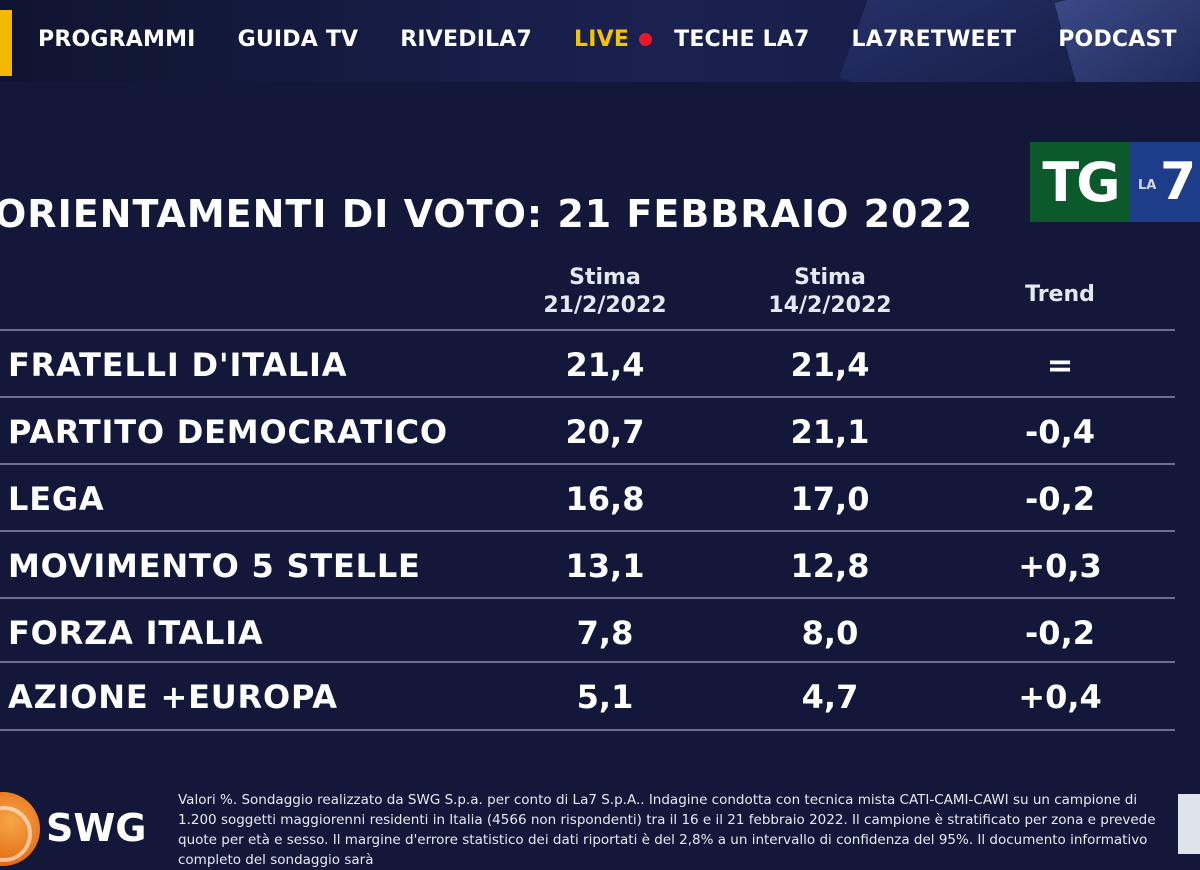 This screenshot has width=1200, height=870. What do you see at coordinates (1080, 182) in the screenshot?
I see `logo-tg: TG` at bounding box center [1080, 182].